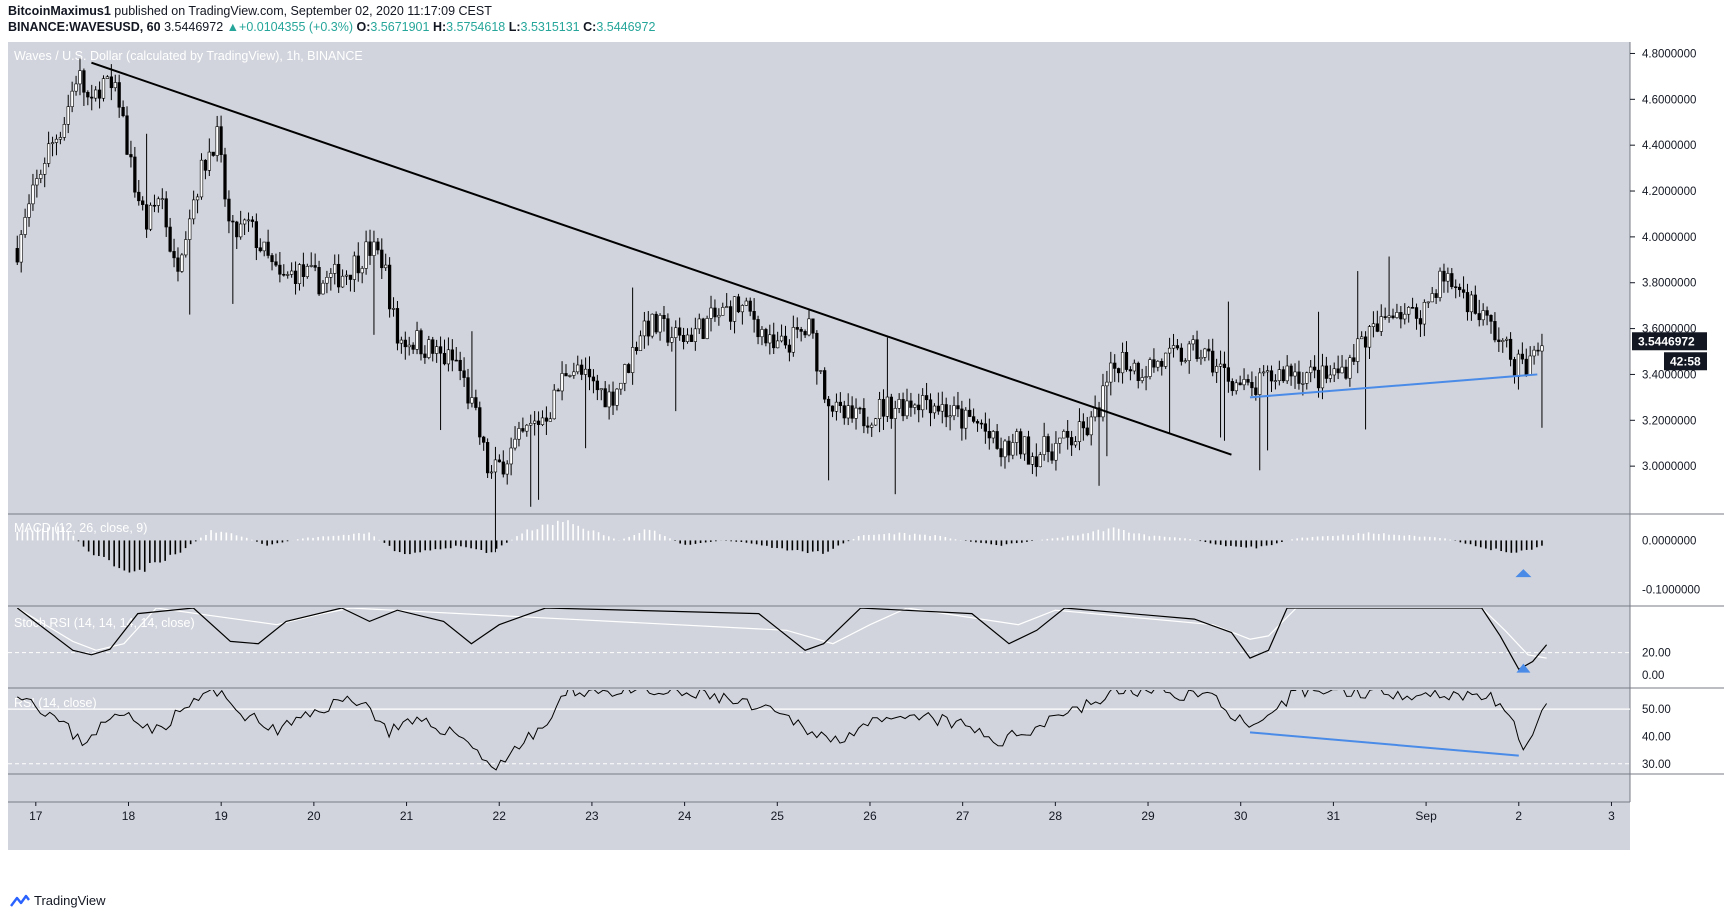 The image size is (1724, 918). What do you see at coordinates (84, 27) in the screenshot?
I see `symbol-label: BINANCE:WAVESUSD, 60` at bounding box center [84, 27].